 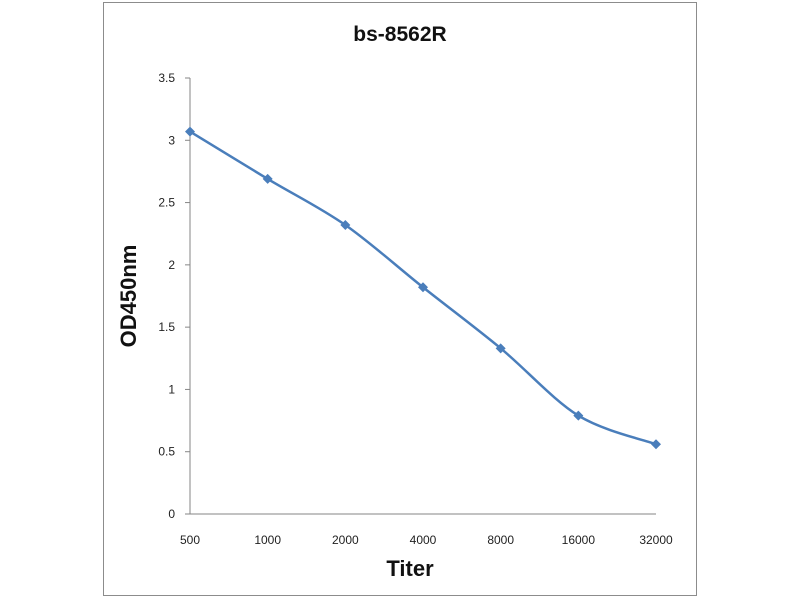 What do you see at coordinates (656, 540) in the screenshot?
I see `x-tick-label: 32000` at bounding box center [656, 540].